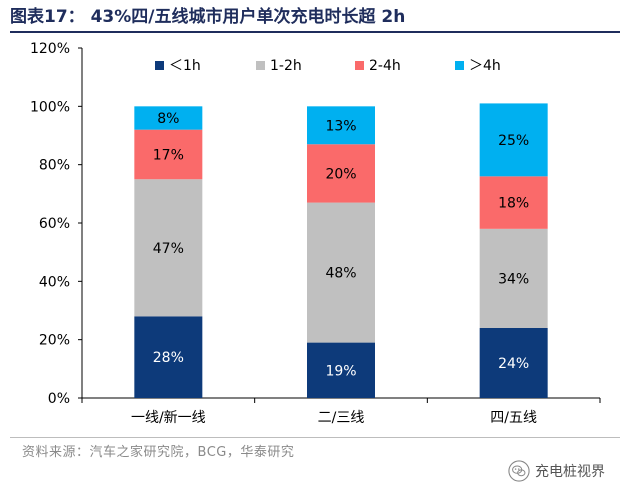 The image size is (630, 500). What do you see at coordinates (315, 437) in the screenshot?
I see `footer-rule` at bounding box center [315, 437].